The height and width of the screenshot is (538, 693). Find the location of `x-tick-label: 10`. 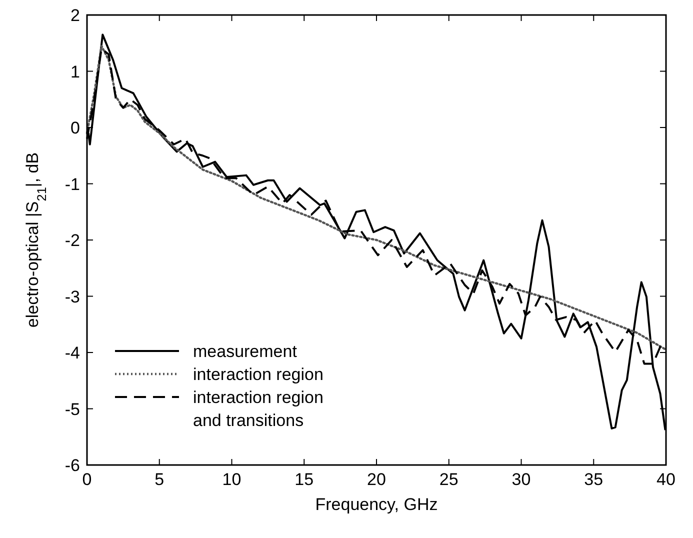

x-tick-label: 10 is located at coordinates (232, 479).